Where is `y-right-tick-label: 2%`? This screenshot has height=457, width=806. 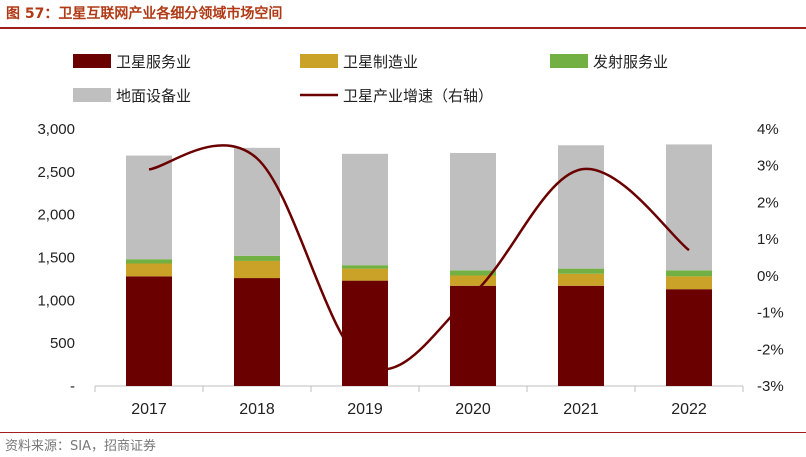 y-right-tick-label: 2% is located at coordinates (768, 202).